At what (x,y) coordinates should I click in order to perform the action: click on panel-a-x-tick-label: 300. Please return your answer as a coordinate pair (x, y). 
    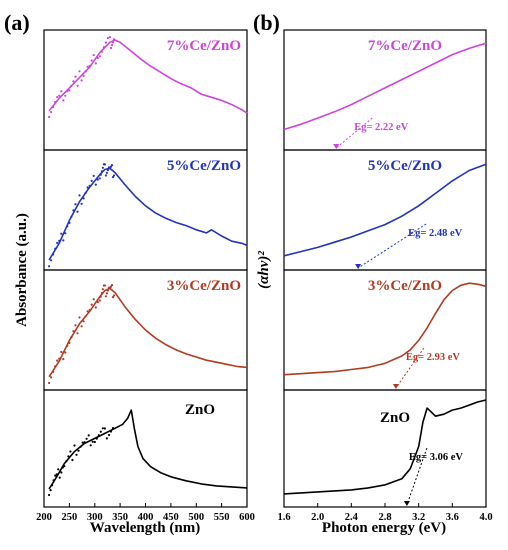
    Looking at the image, I should click on (95, 517).